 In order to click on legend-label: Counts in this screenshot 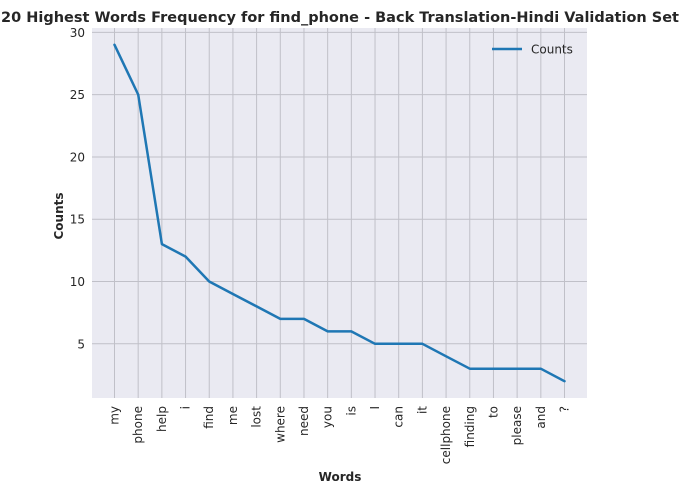, I will do `click(552, 50)`.